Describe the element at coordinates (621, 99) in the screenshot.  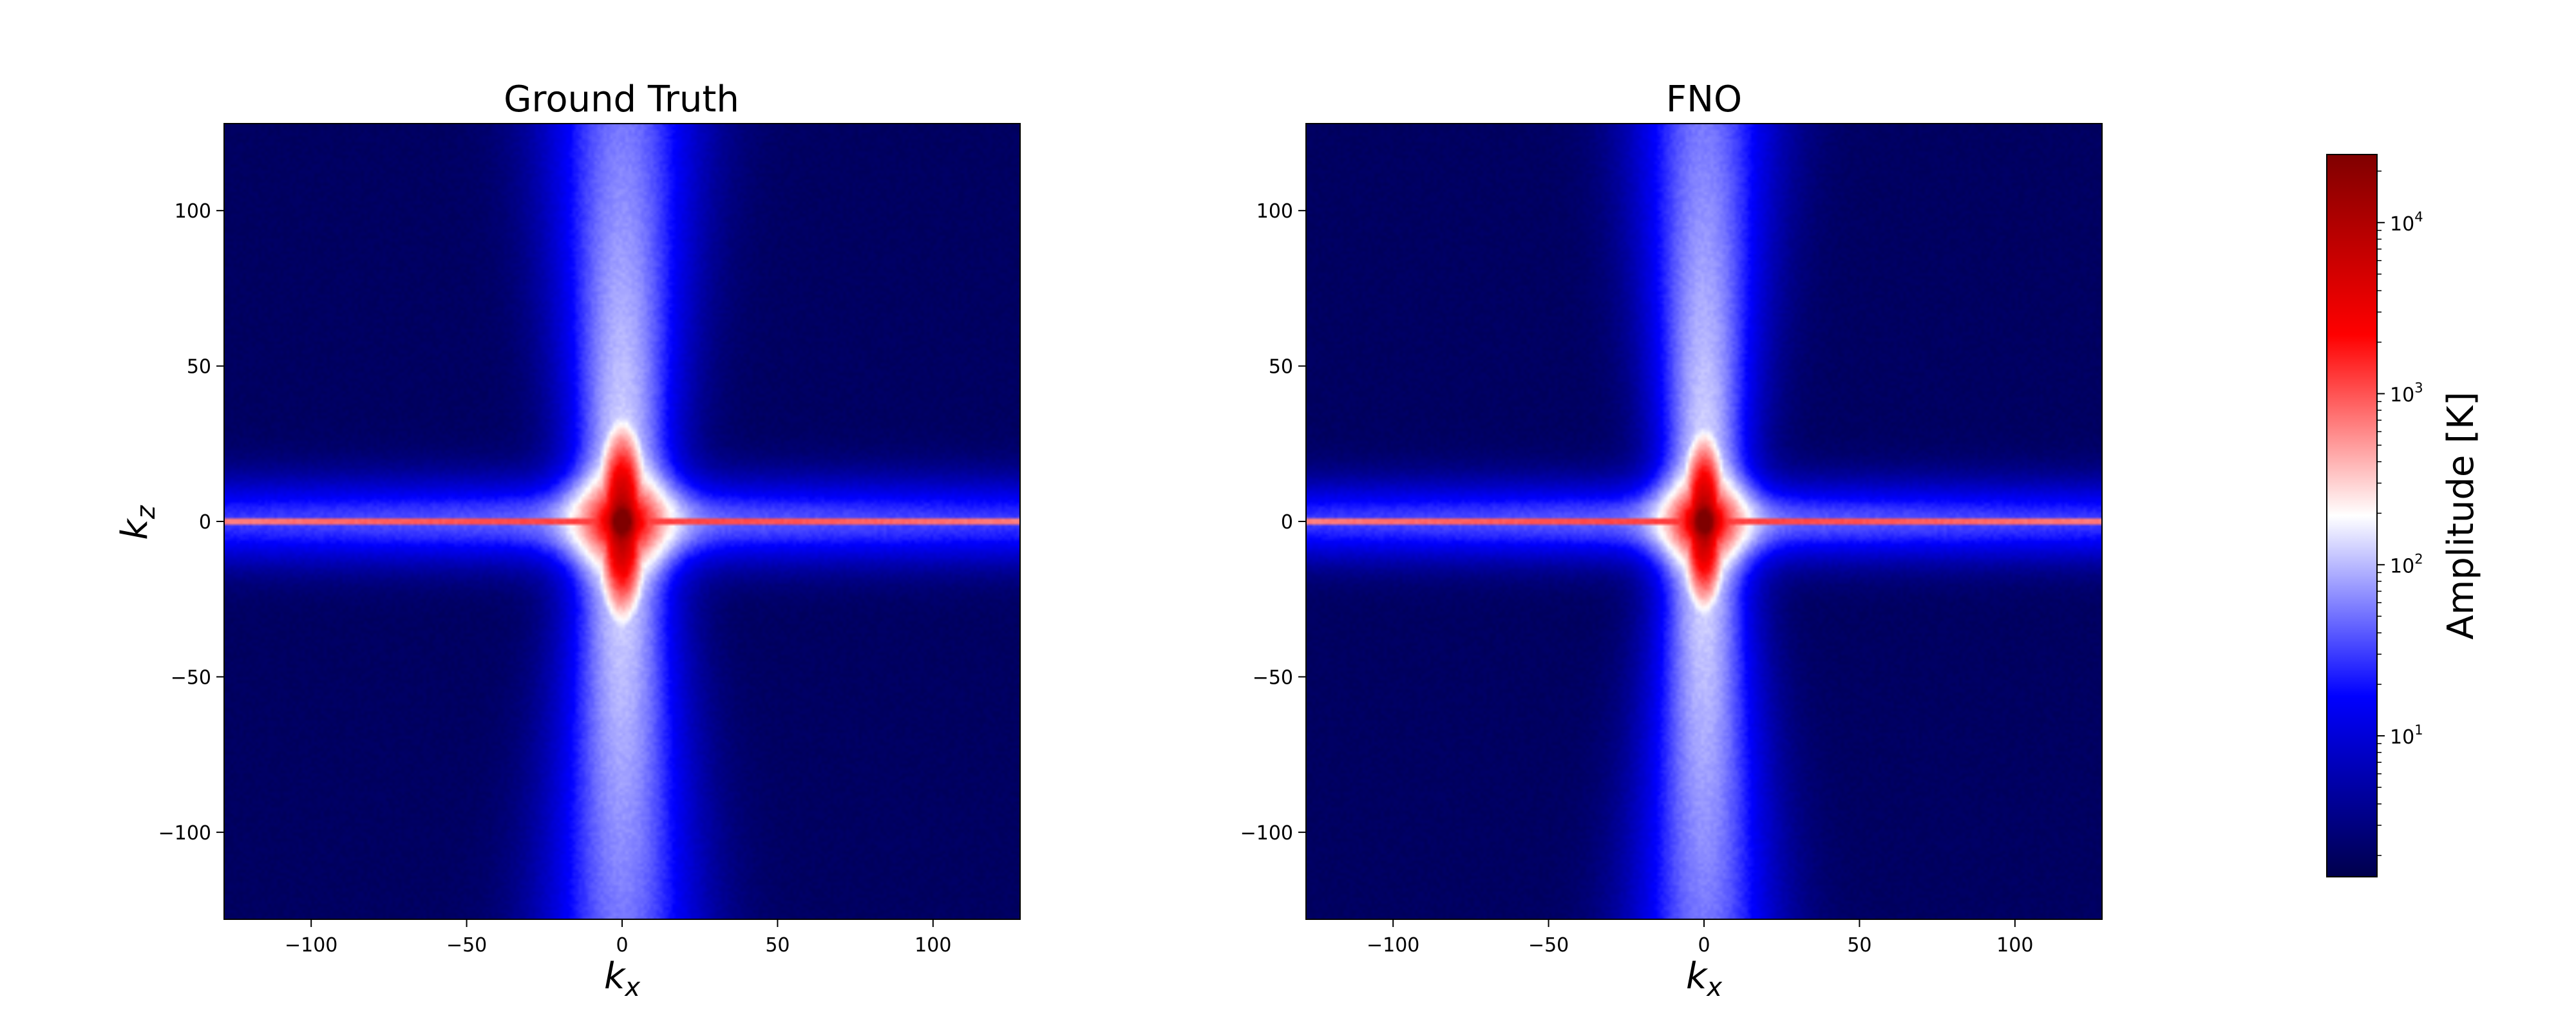
I see `panel-title: Ground Truth` at that location.